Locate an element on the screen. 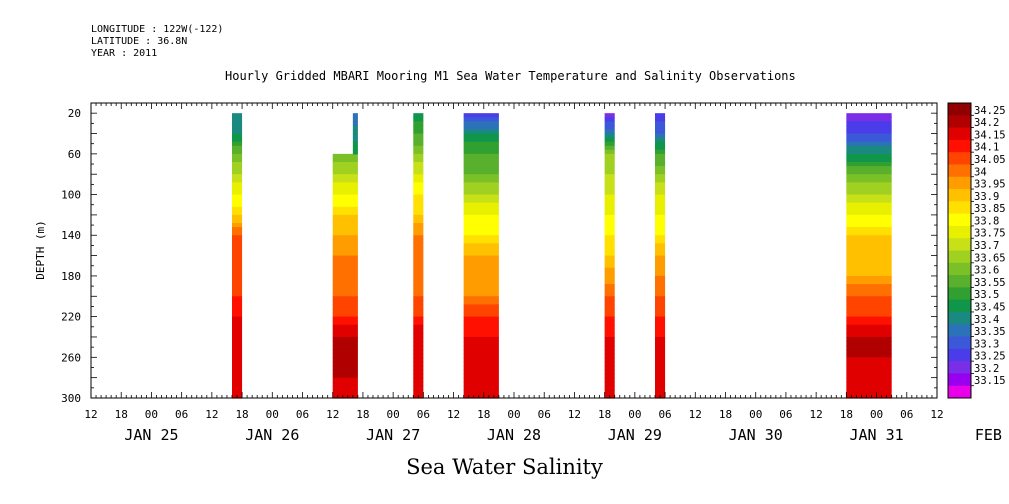  x-day-label: JAN 28 is located at coordinates (514, 435).